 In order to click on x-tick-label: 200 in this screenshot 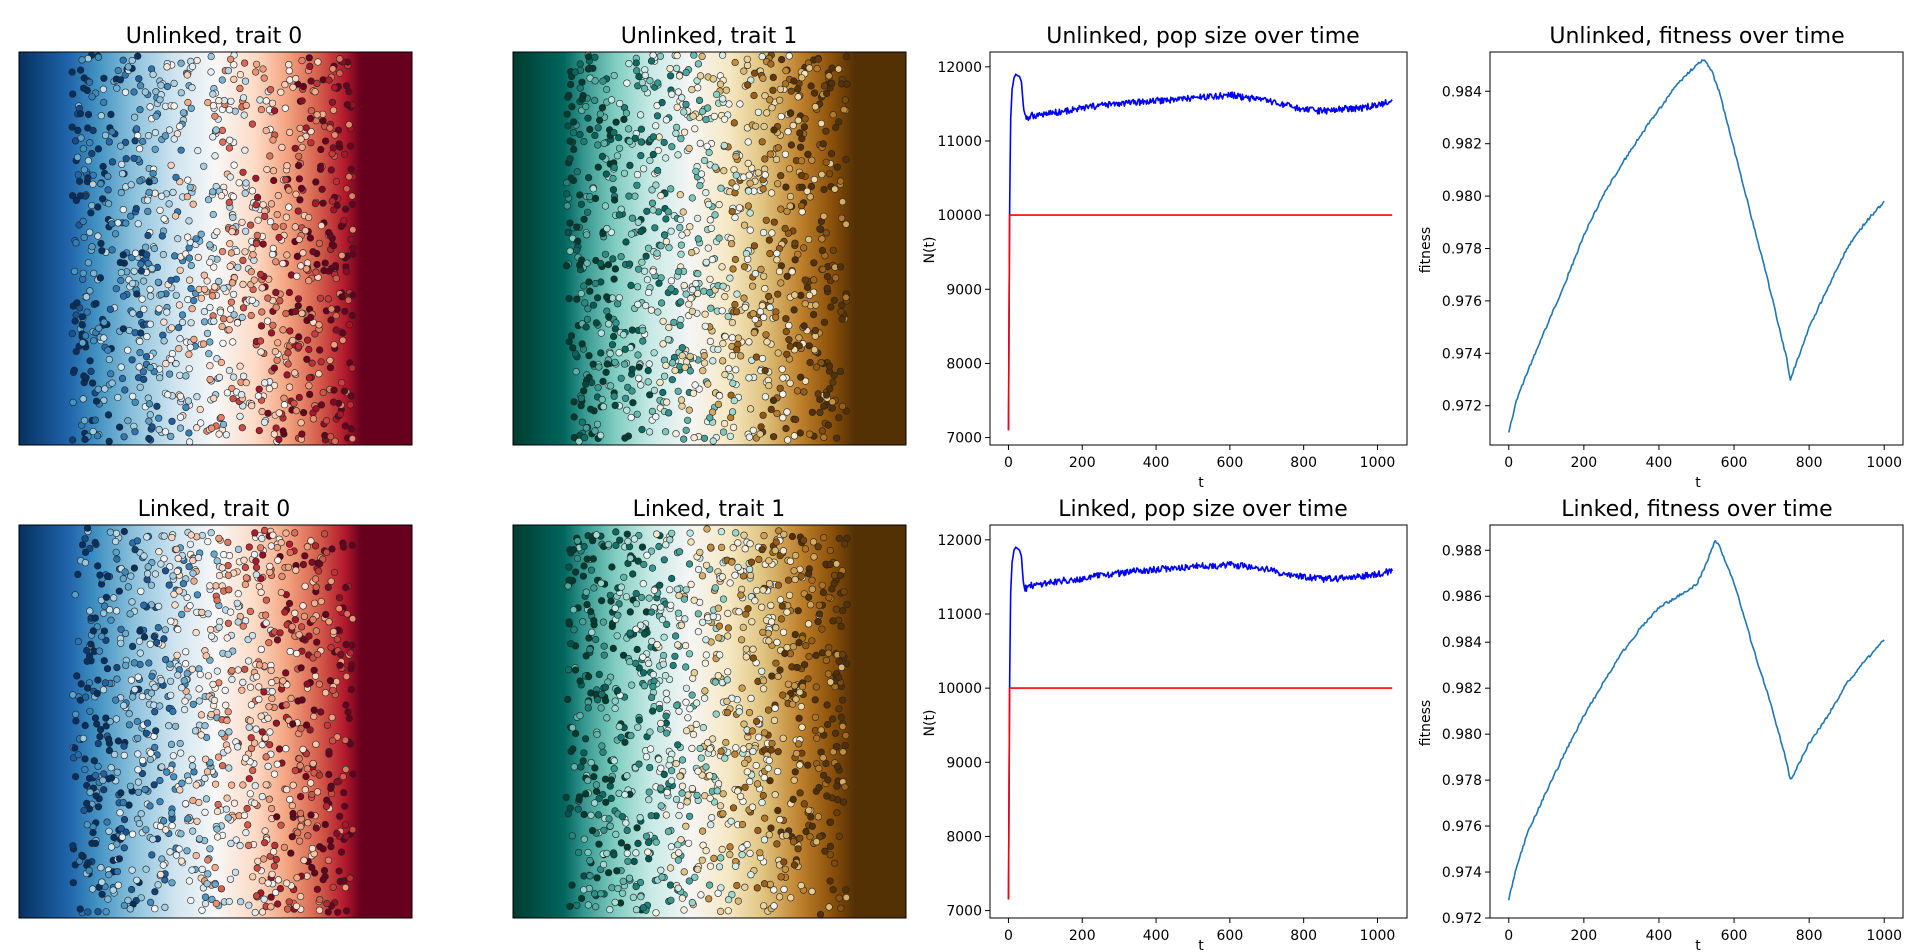, I will do `click(1082, 463)`.